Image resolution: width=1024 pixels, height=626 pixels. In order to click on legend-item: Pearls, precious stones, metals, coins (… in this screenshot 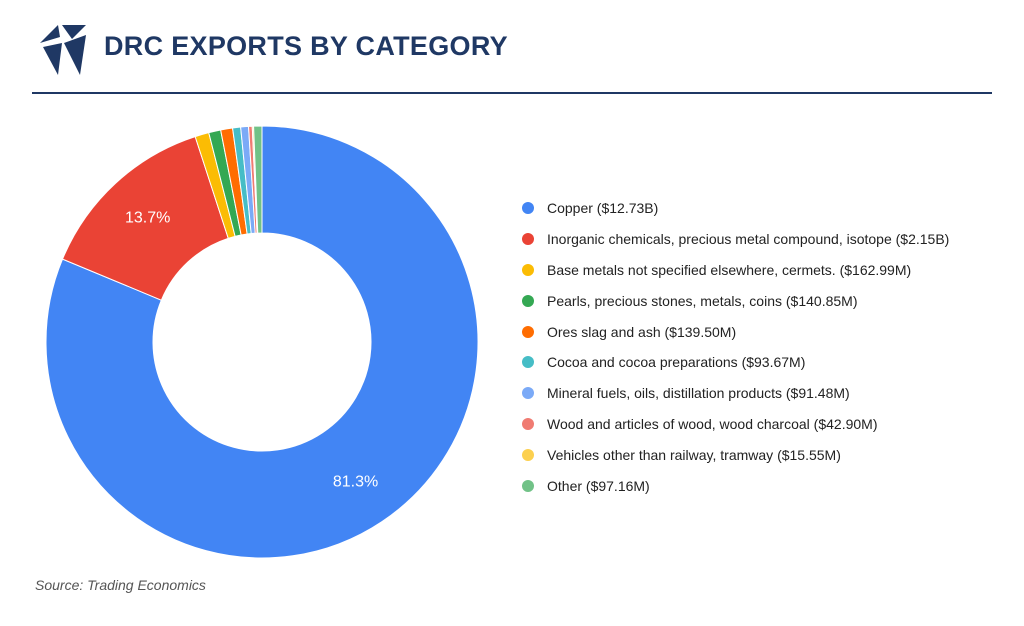, I will do `click(735, 300)`.